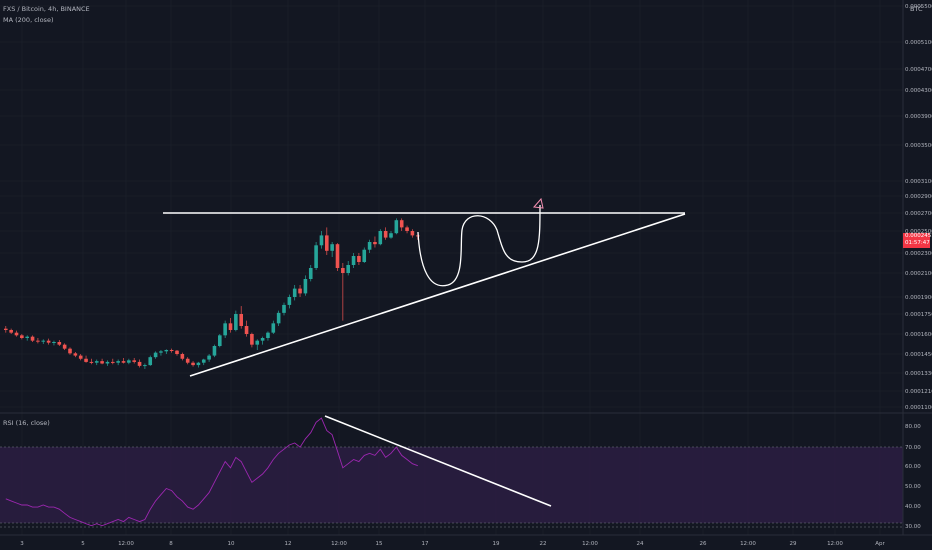 The width and height of the screenshot is (932, 550). What do you see at coordinates (918, 254) in the screenshot?
I see `price-tick-label: 0.0002300` at bounding box center [918, 254].